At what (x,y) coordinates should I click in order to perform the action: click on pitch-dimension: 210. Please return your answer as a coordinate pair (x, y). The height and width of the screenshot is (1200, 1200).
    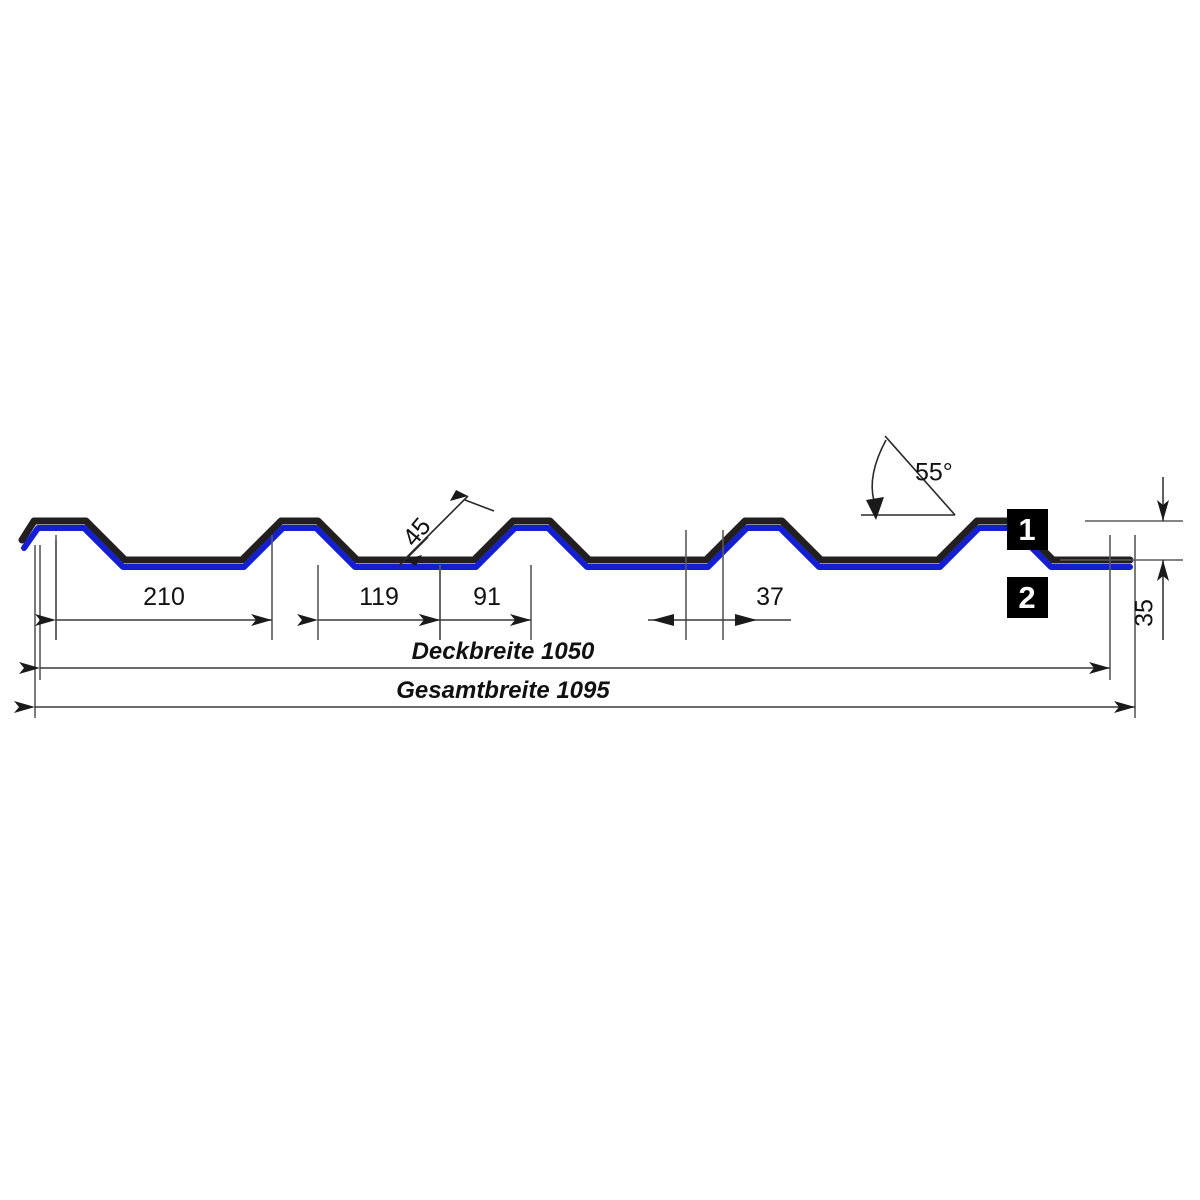
    Looking at the image, I should click on (153, 604).